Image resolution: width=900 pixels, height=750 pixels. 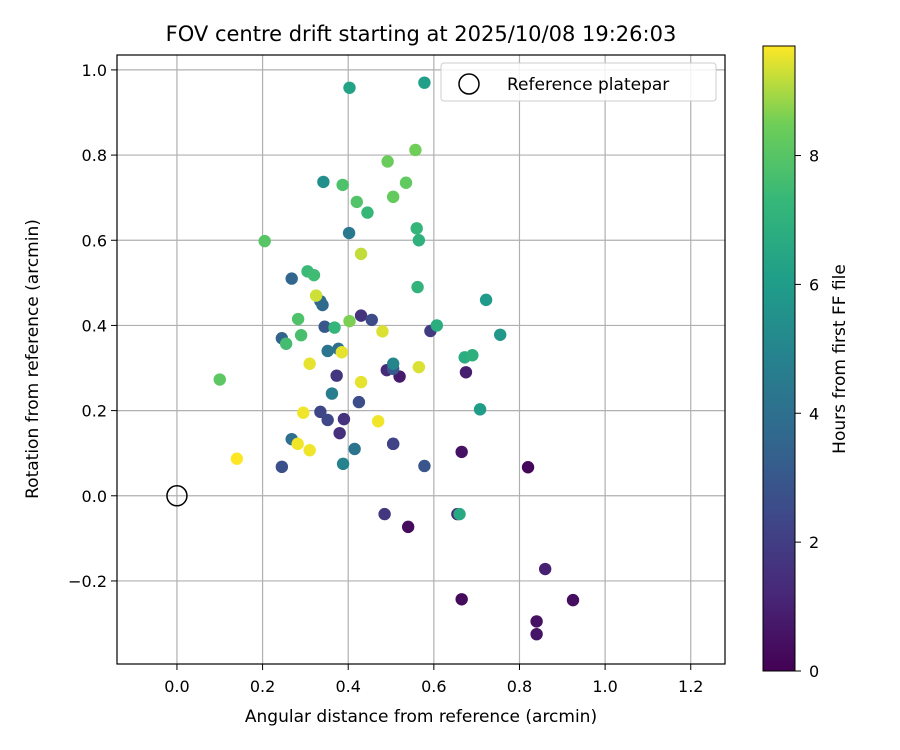 I want to click on y-axis-label: Rotation from reference (arcmin), so click(x=33, y=359).